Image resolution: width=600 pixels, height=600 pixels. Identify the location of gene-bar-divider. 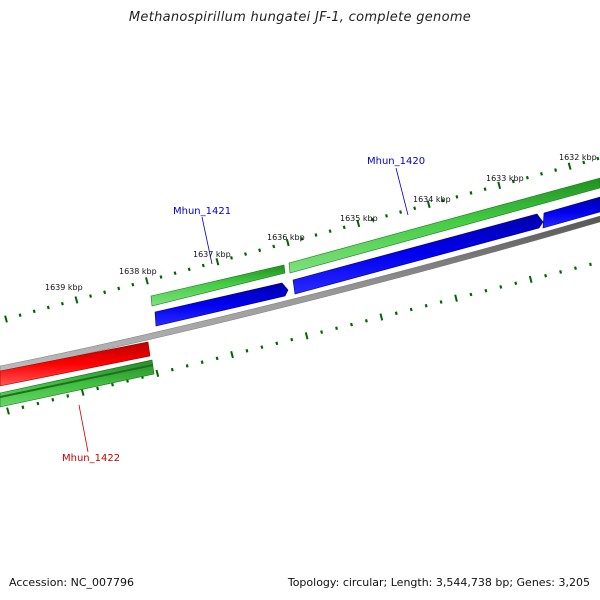
(77, 381).